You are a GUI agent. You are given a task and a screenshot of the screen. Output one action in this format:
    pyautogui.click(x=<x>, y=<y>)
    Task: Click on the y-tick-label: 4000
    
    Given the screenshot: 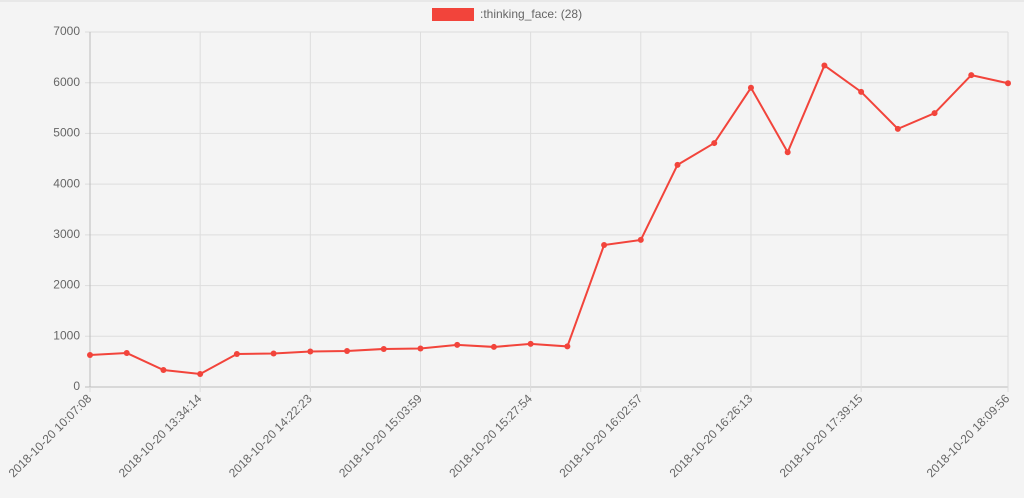 What is the action you would take?
    pyautogui.click(x=66, y=183)
    